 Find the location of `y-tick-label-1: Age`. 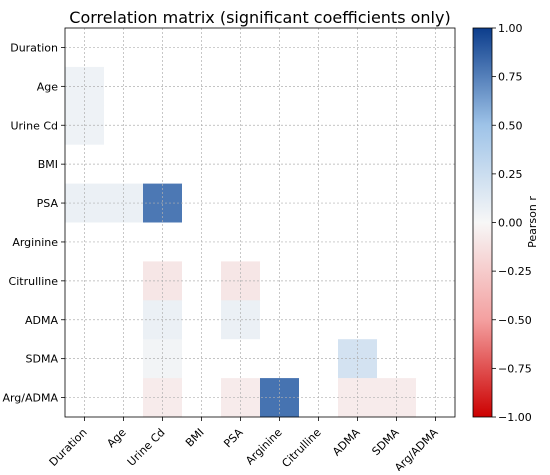

y-tick-label-1: Age is located at coordinates (48, 86).